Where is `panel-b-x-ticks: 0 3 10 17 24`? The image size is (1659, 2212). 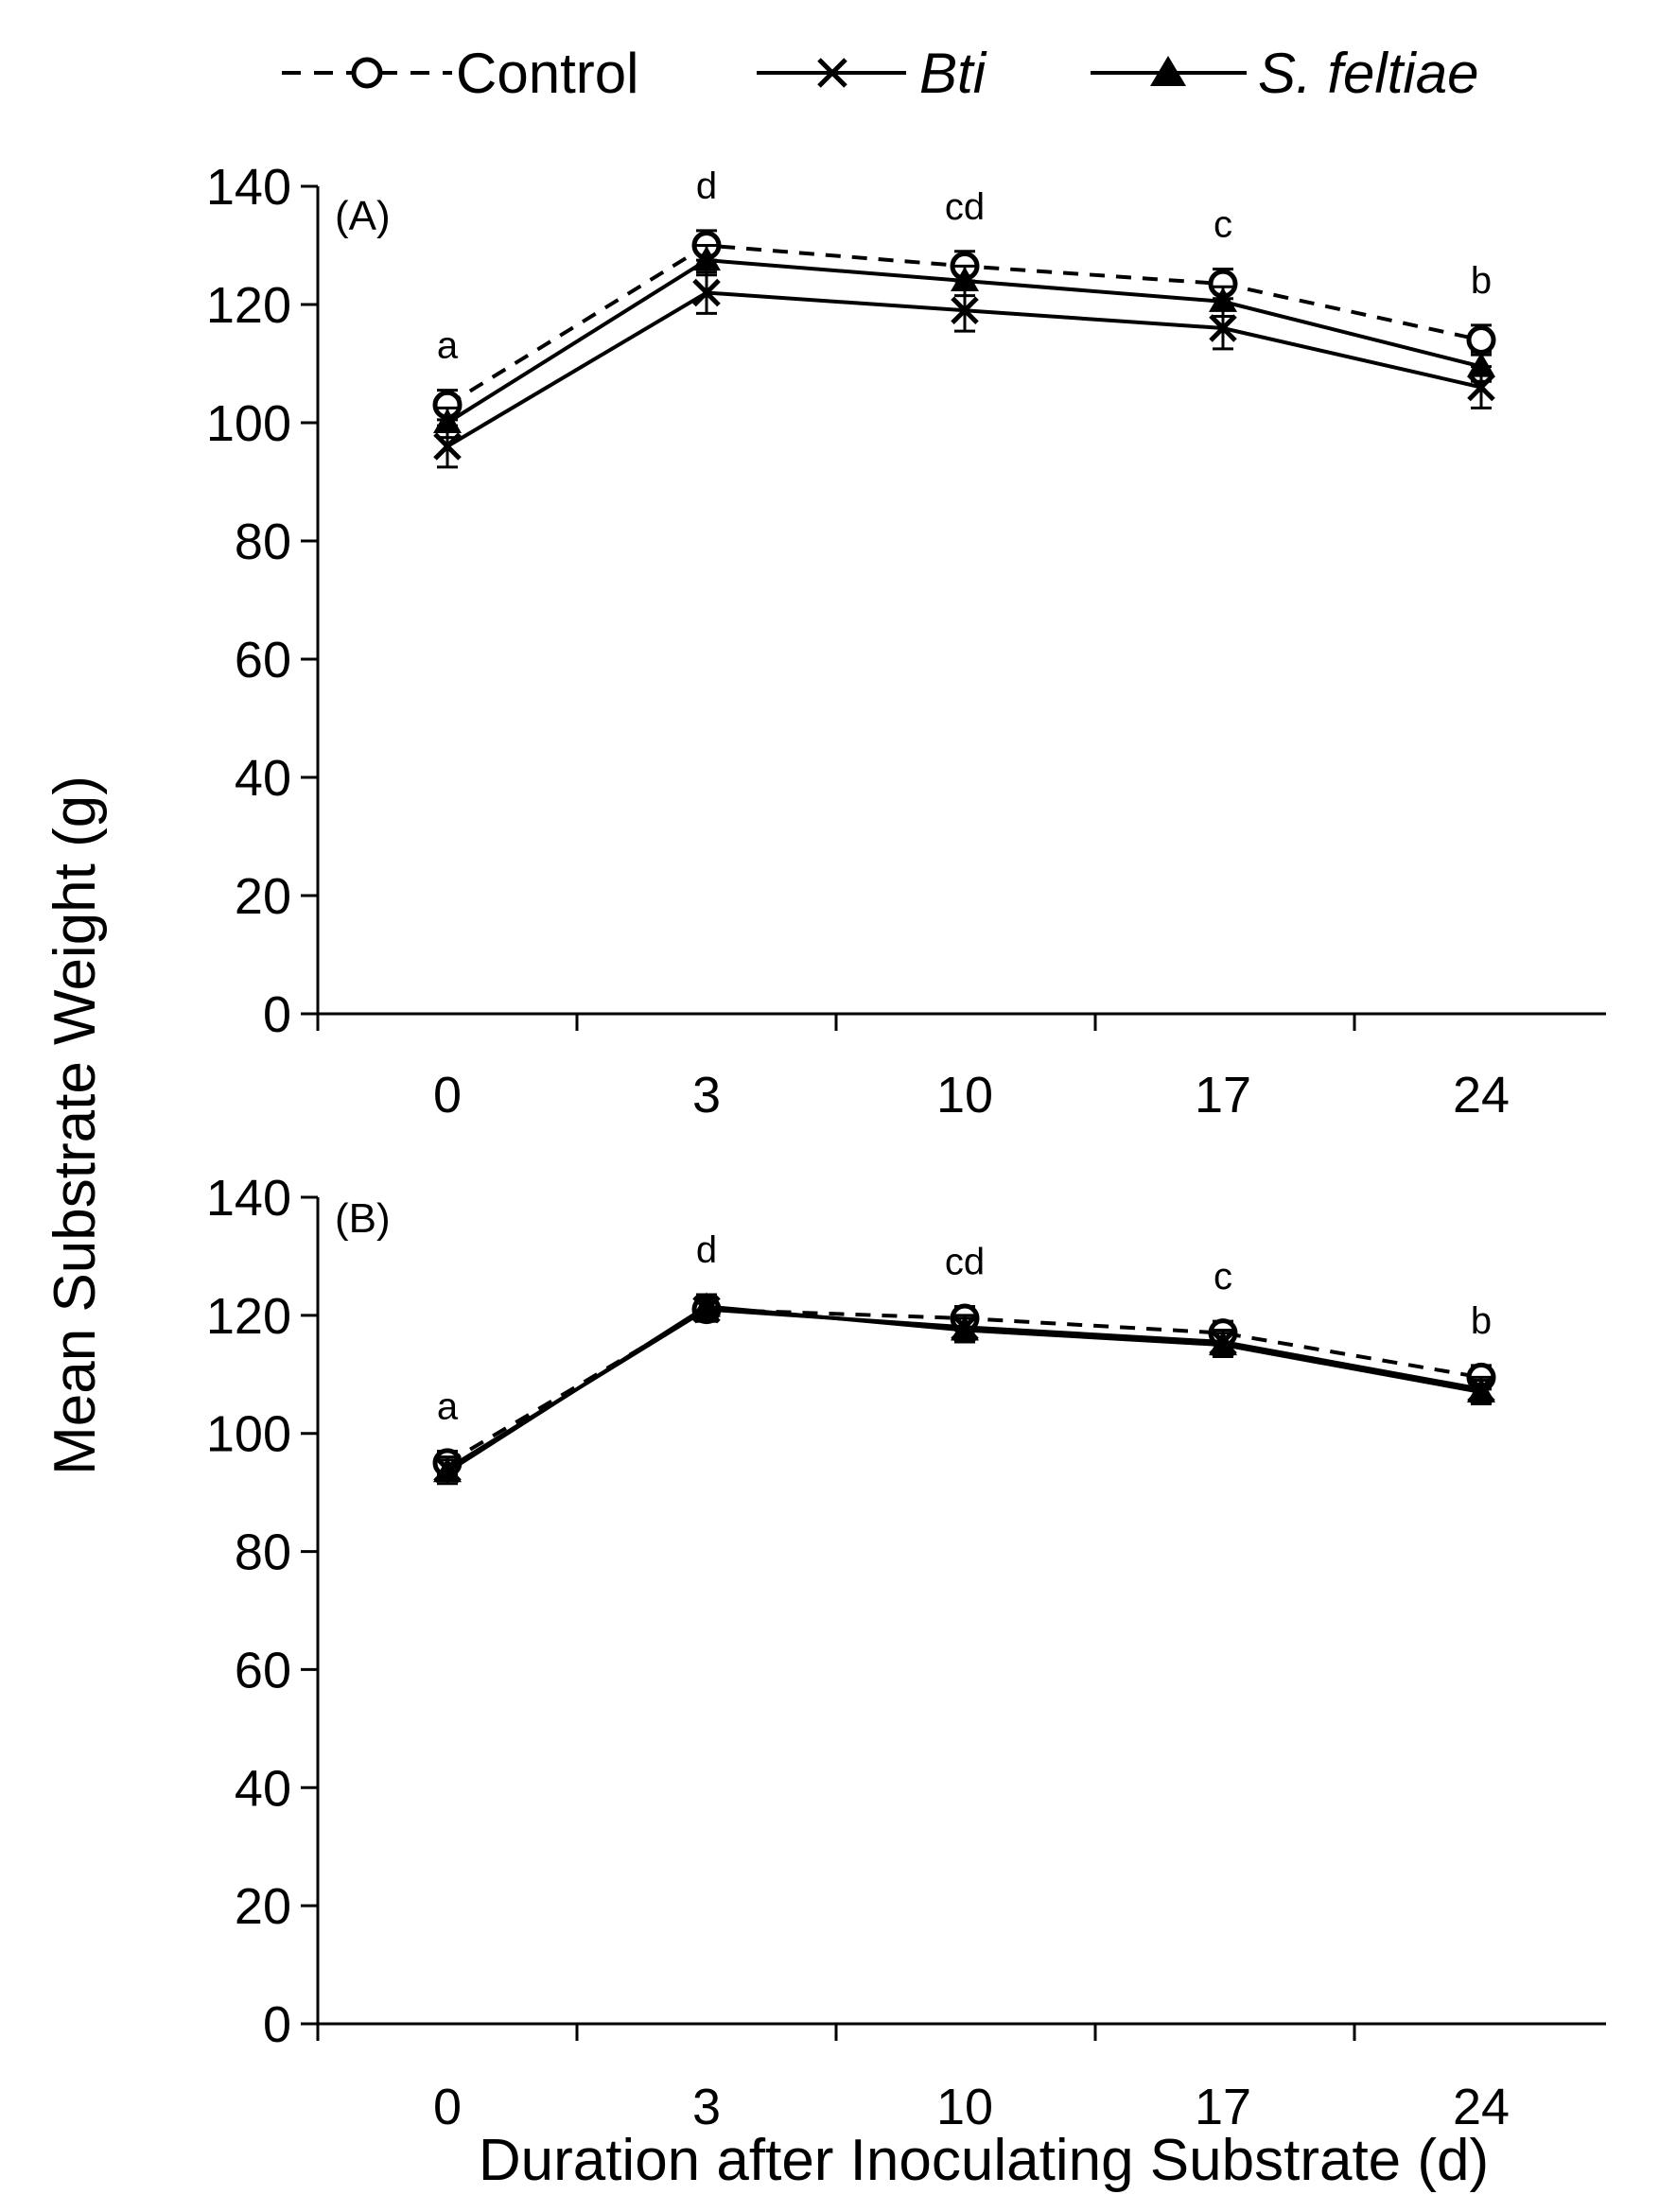
panel-b-x-ticks: 0 3 10 17 24 is located at coordinates (913, 2079).